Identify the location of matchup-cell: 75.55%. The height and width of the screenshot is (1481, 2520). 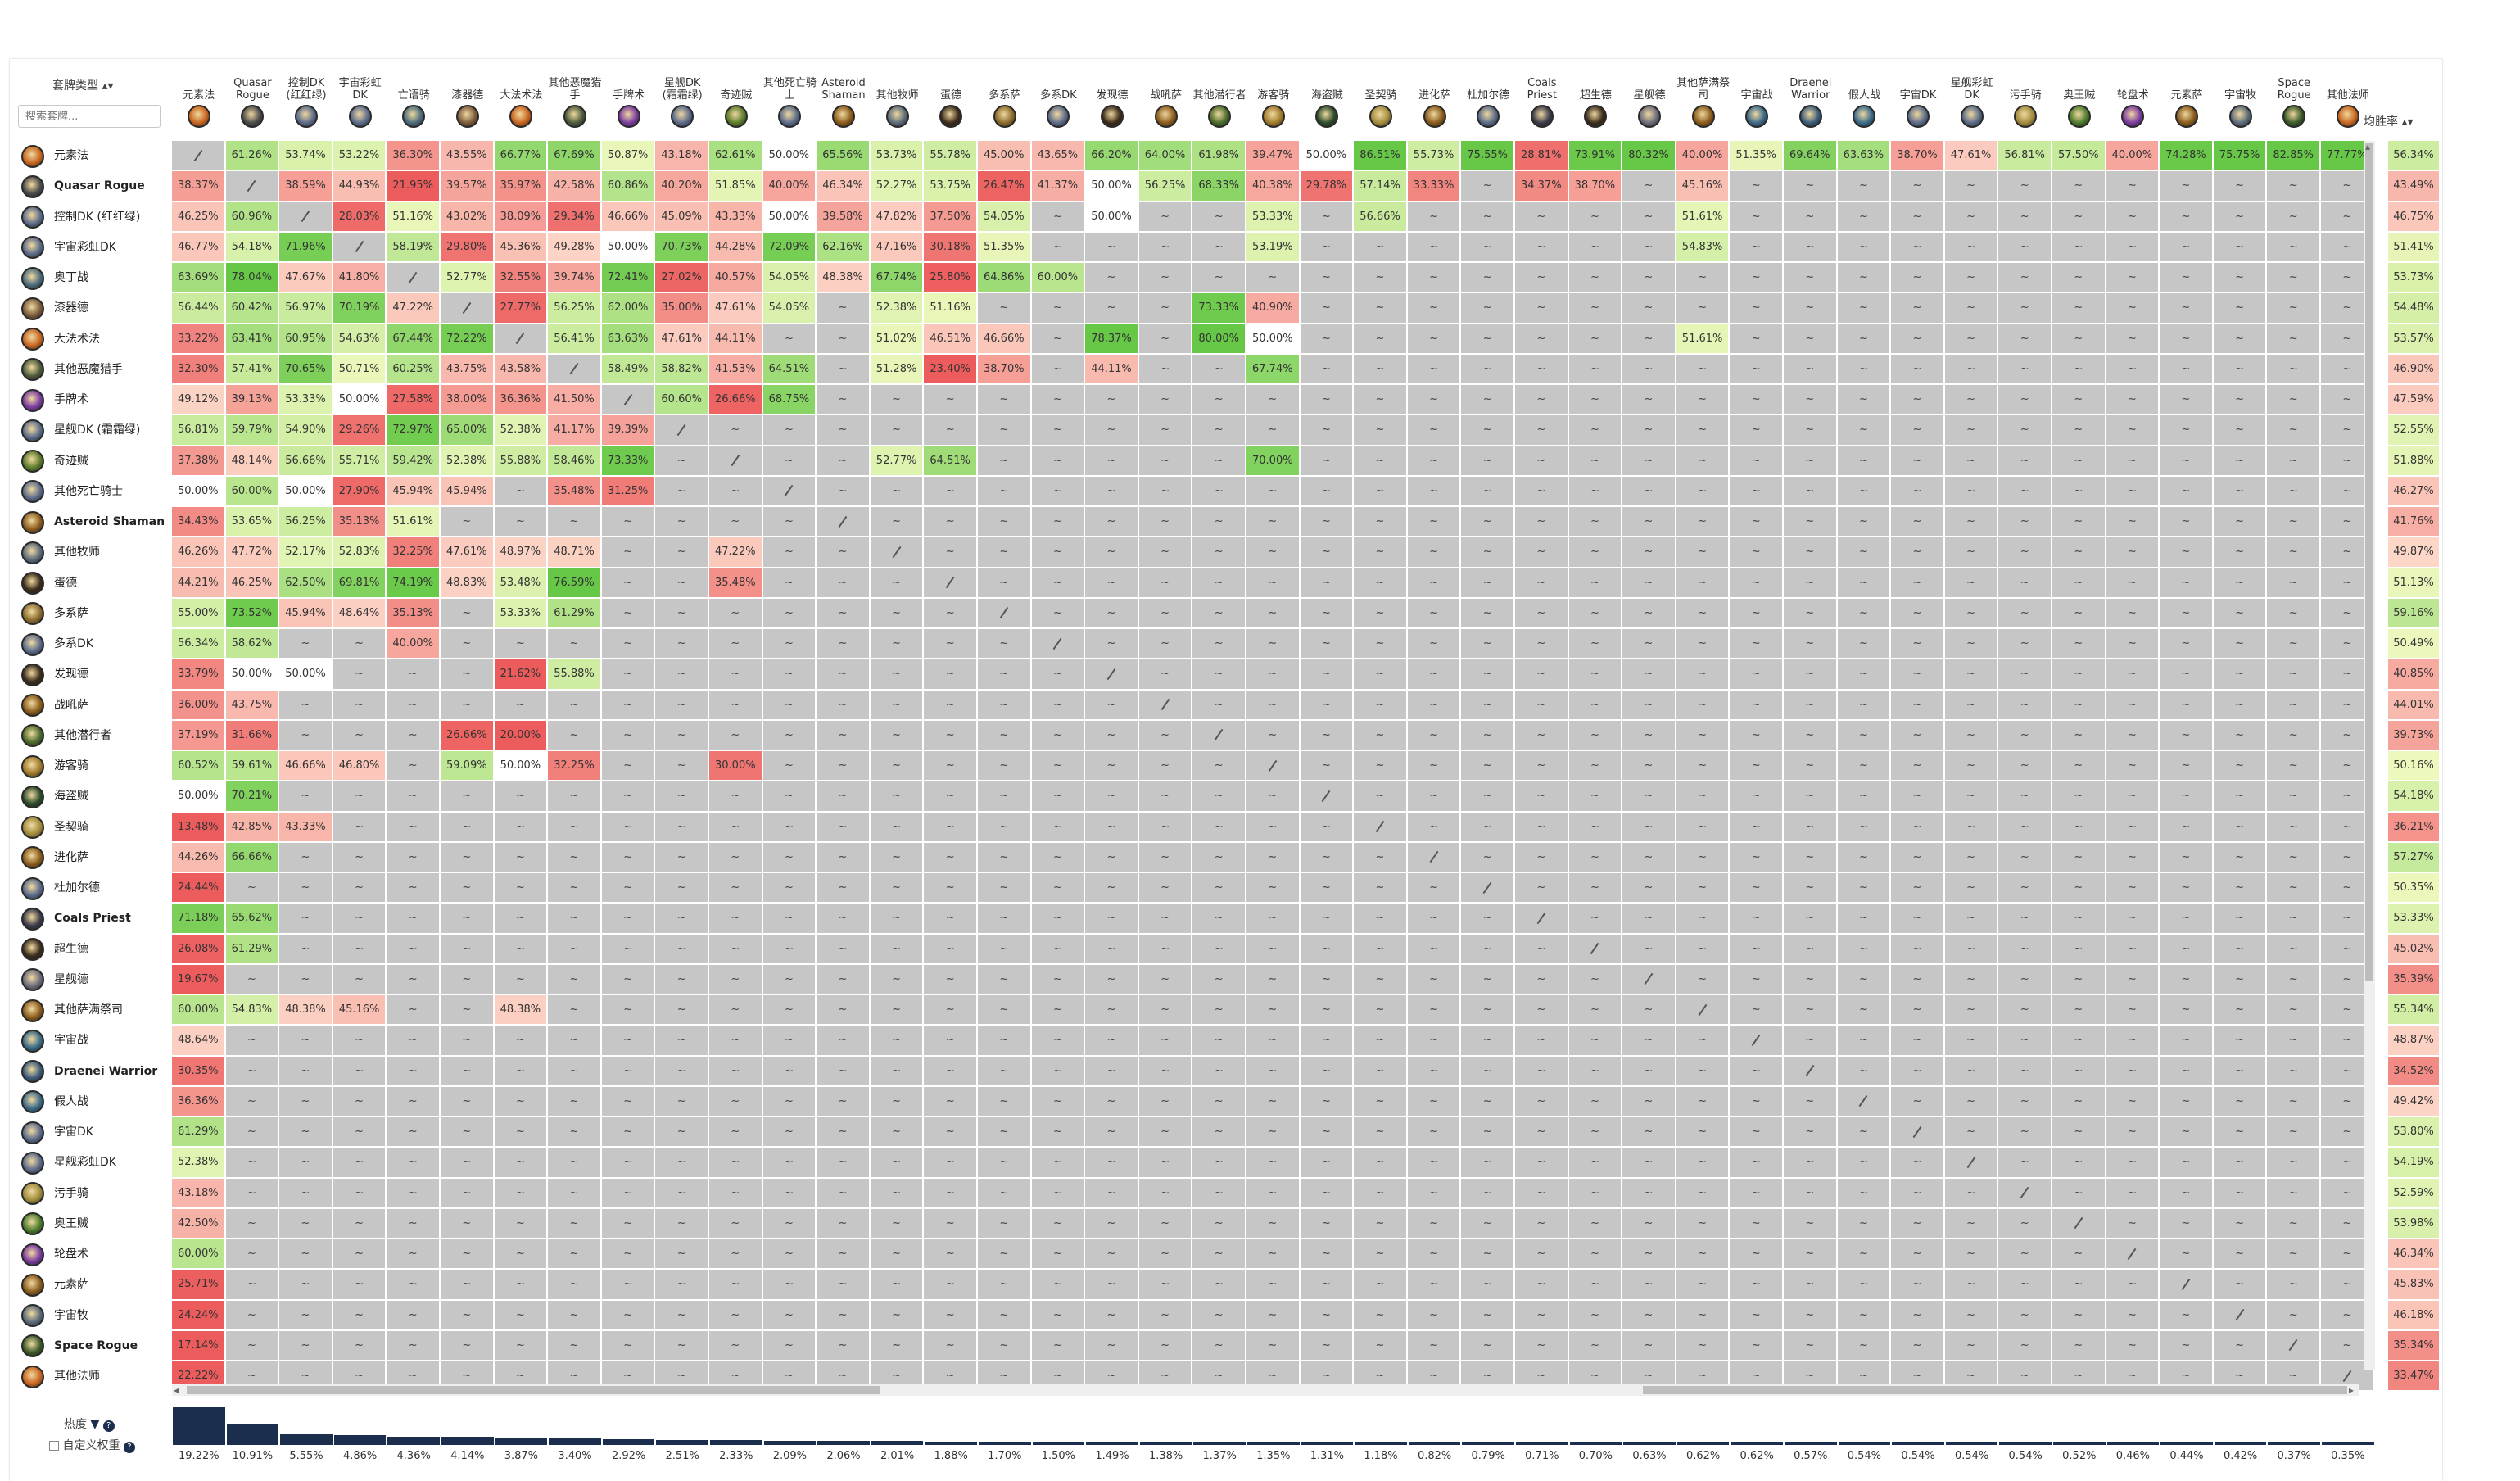
(1488, 156).